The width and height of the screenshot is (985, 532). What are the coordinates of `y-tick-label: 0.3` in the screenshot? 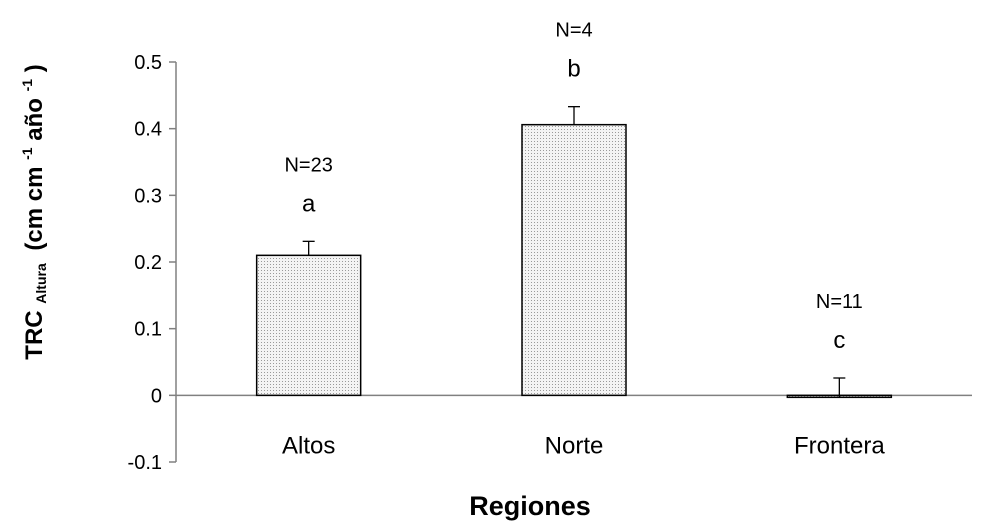 It's located at (148, 196).